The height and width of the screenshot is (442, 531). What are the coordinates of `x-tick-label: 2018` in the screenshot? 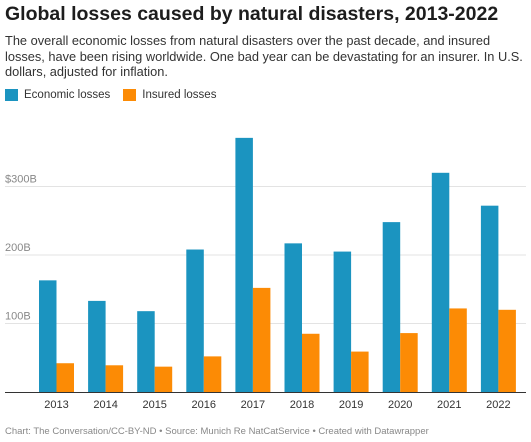 It's located at (302, 405).